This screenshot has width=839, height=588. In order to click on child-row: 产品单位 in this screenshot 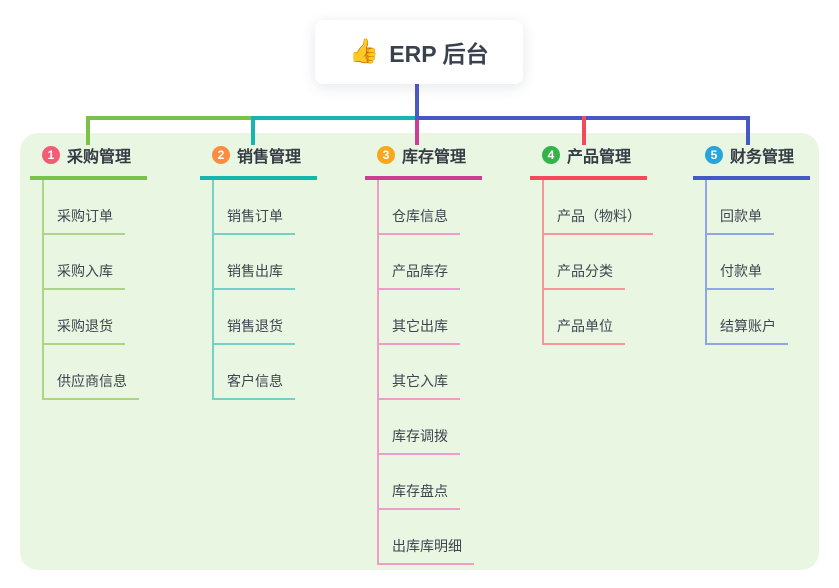, I will do `click(591, 317)`.